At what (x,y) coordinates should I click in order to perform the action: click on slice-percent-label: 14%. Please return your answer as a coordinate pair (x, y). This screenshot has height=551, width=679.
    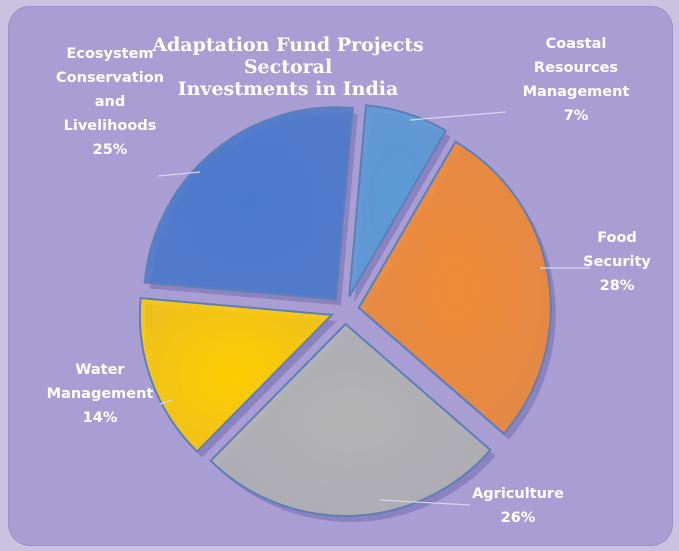
    Looking at the image, I should click on (100, 418).